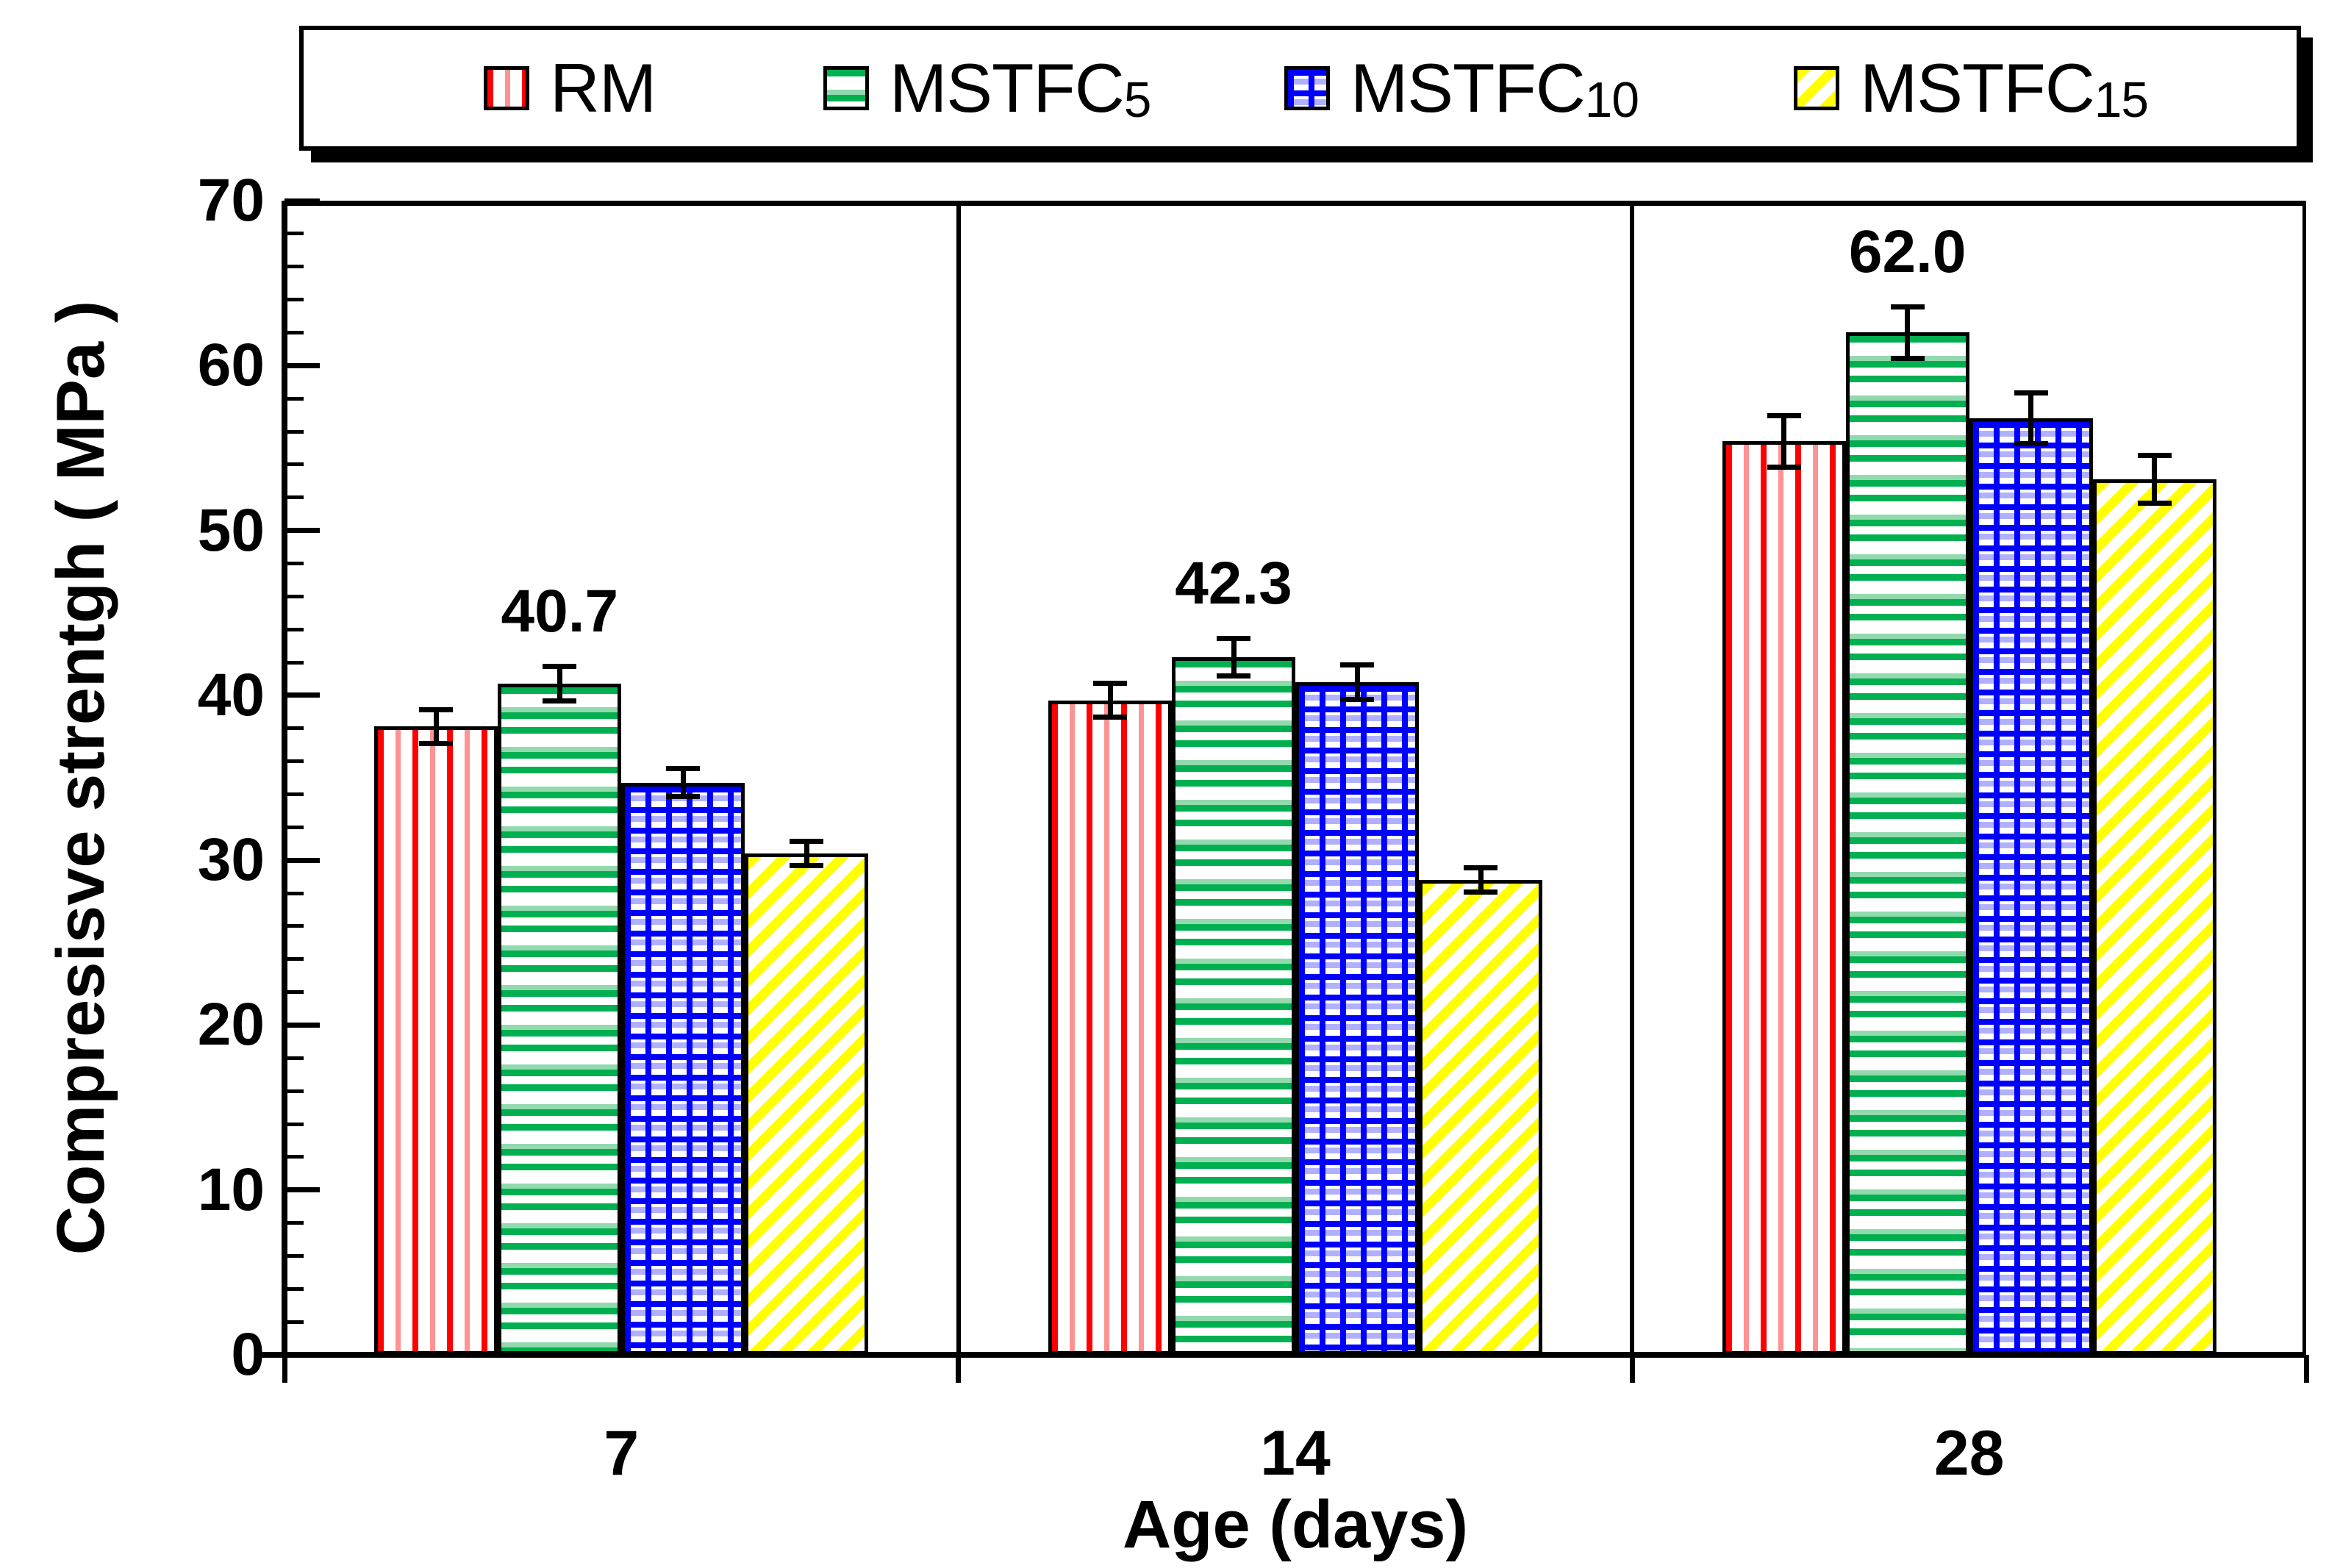 This screenshot has height=1568, width=2326. What do you see at coordinates (506, 88) in the screenshot?
I see `rm-pattern-swatch-icon` at bounding box center [506, 88].